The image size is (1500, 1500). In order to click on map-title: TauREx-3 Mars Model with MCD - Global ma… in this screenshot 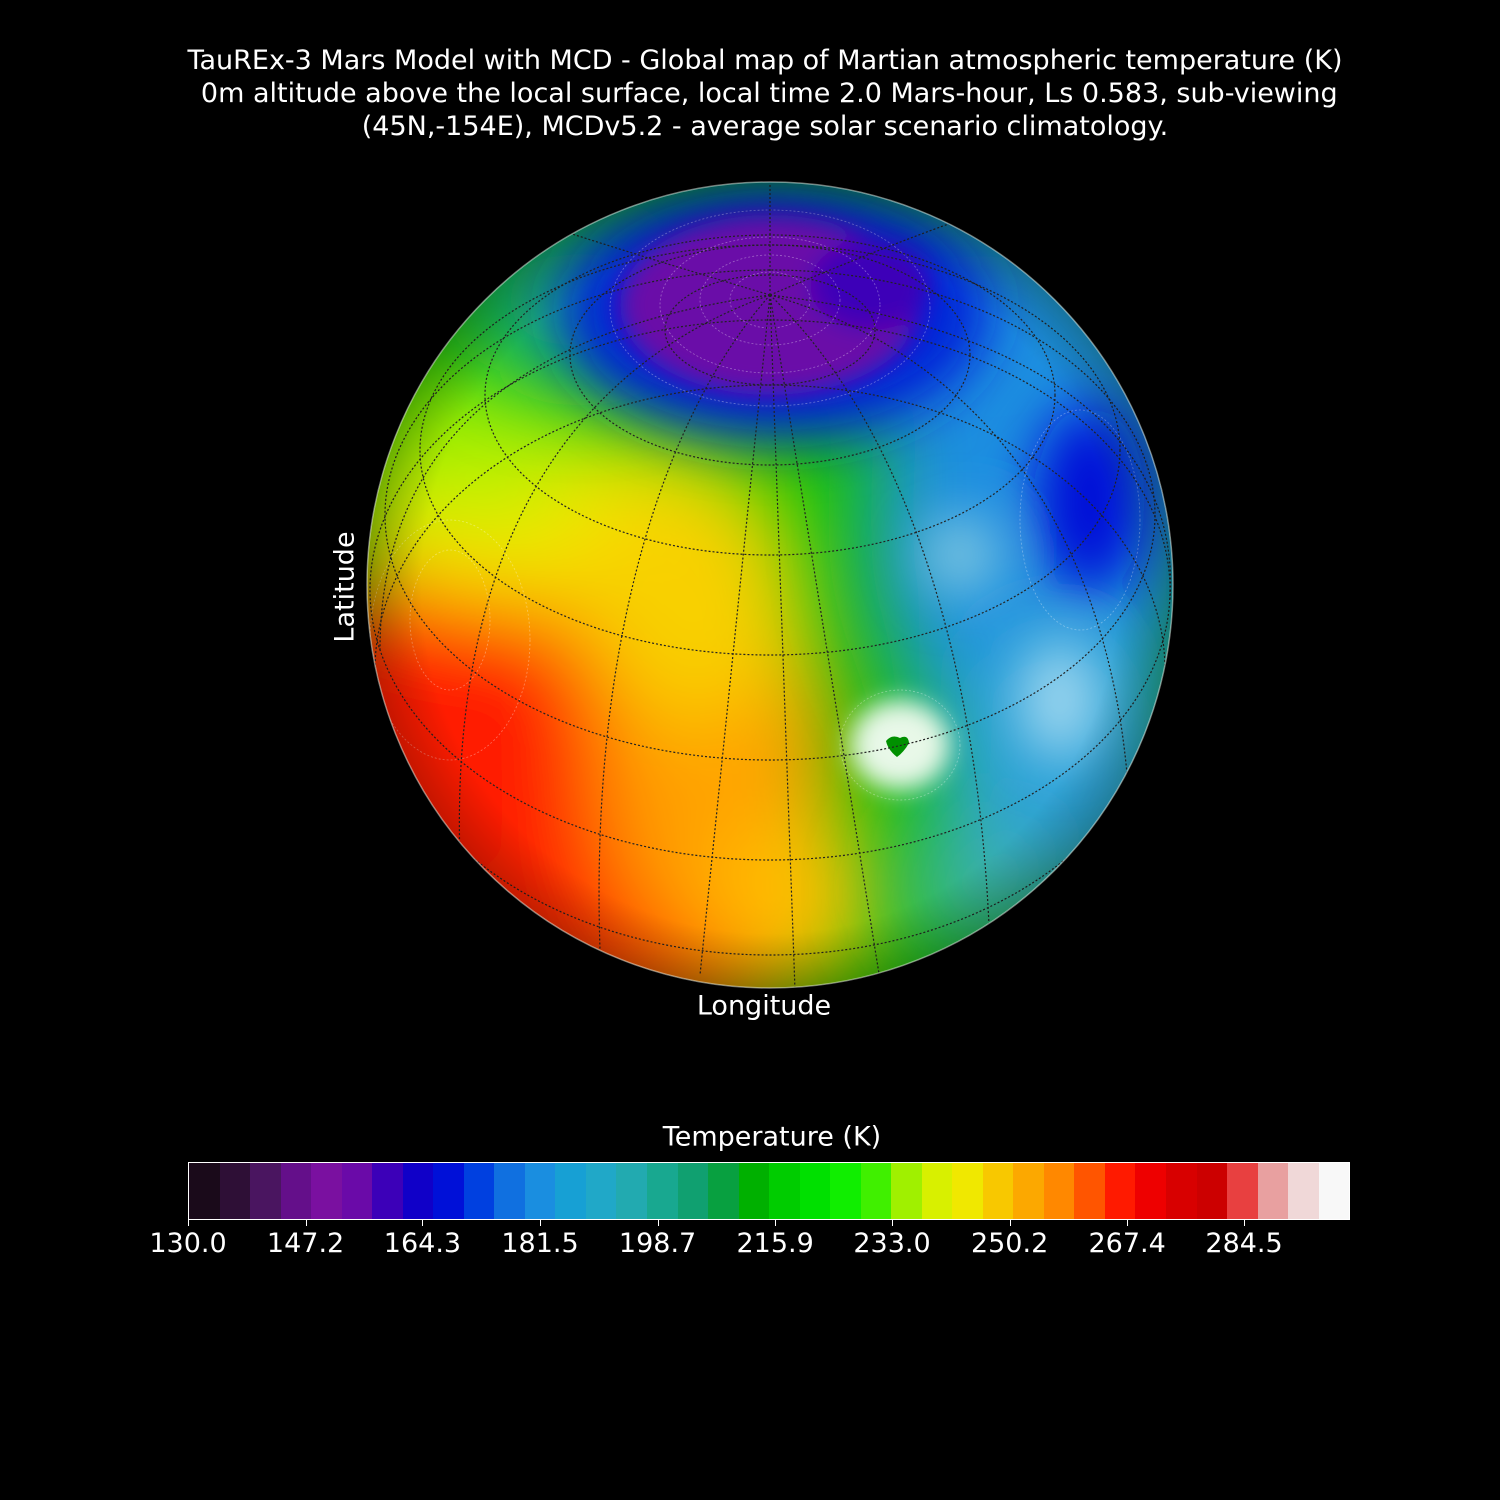, I will do `click(750, 93)`.